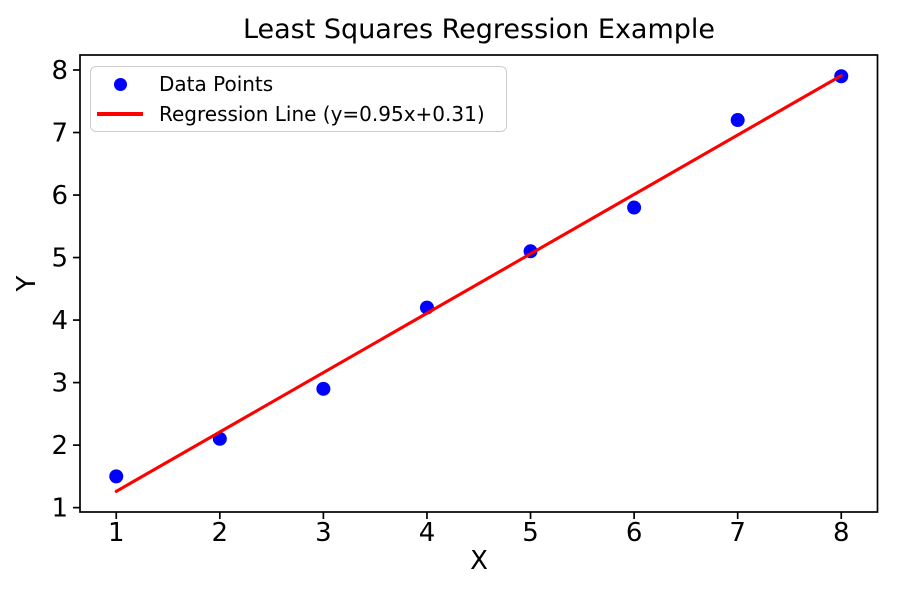 This screenshot has width=900, height=600. Describe the element at coordinates (59, 384) in the screenshot. I see `y-tick-label: 3` at that location.